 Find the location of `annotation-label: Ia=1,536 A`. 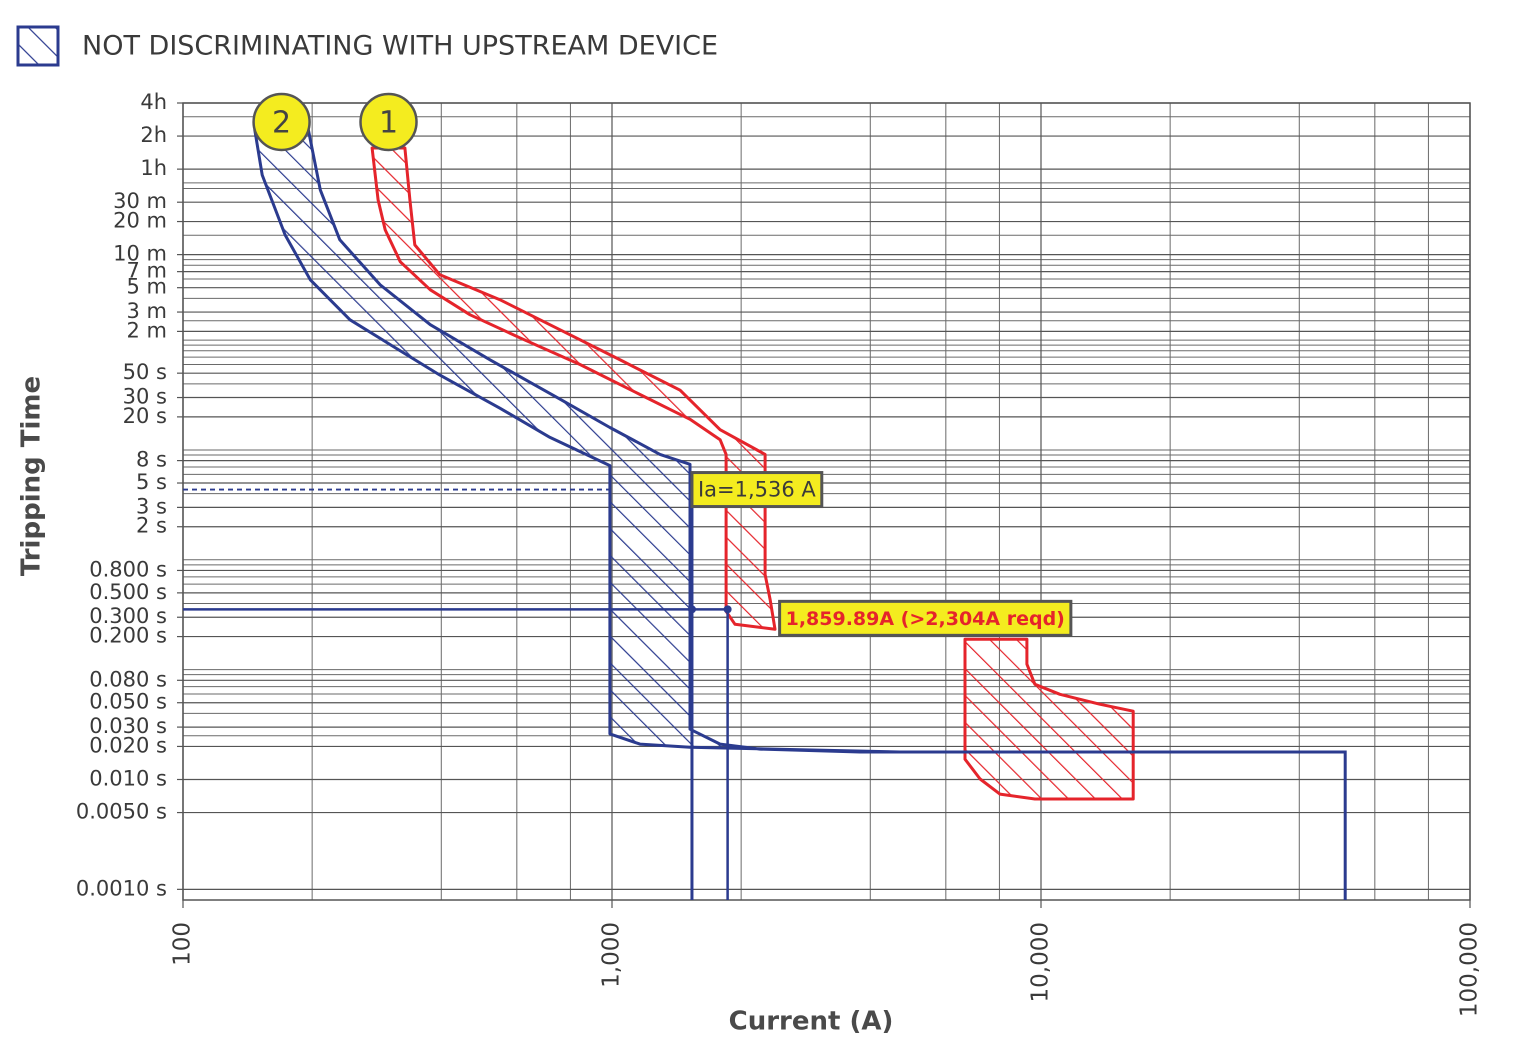

annotation-label: Ia=1,536 A is located at coordinates (757, 490).